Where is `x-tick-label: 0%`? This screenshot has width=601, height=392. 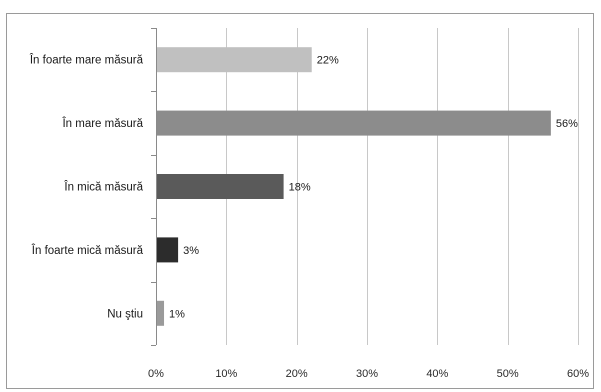 x-tick-label: 0% is located at coordinates (156, 374).